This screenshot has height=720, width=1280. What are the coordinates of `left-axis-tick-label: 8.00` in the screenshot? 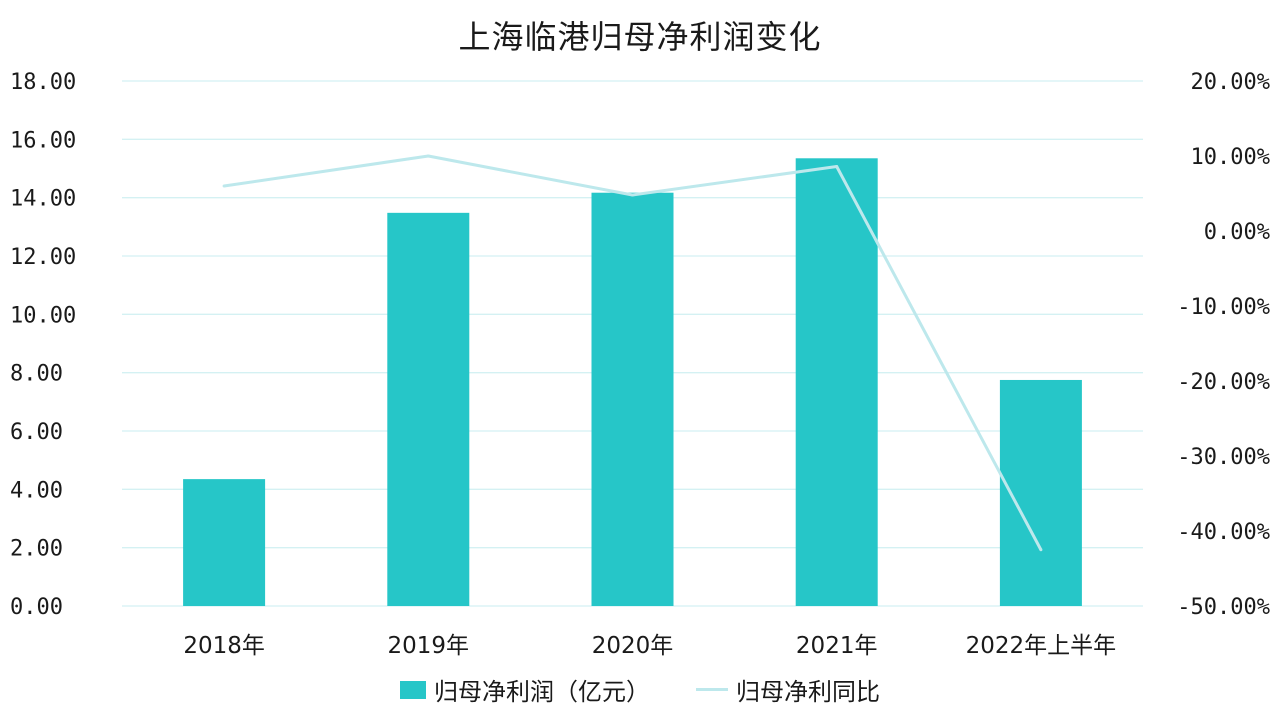 It's located at (36, 374).